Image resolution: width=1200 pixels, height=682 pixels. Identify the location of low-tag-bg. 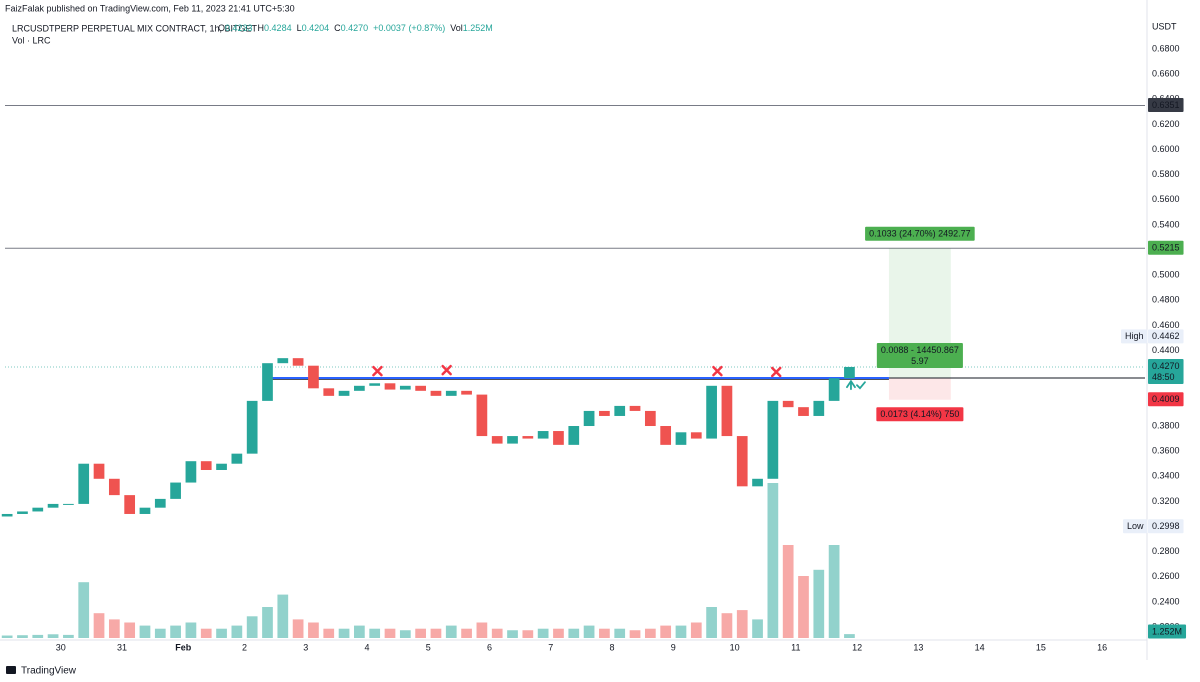
(1135, 526).